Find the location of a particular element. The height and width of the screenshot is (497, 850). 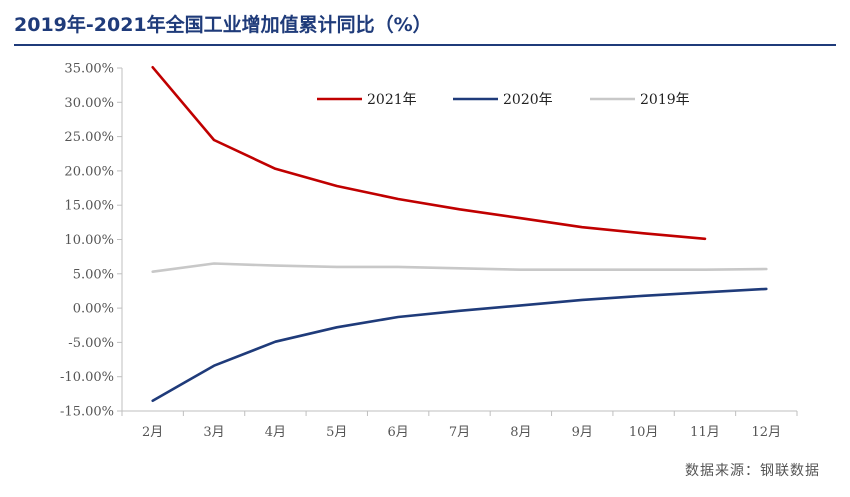

y-tick-label: -10.00% is located at coordinates (87, 377).